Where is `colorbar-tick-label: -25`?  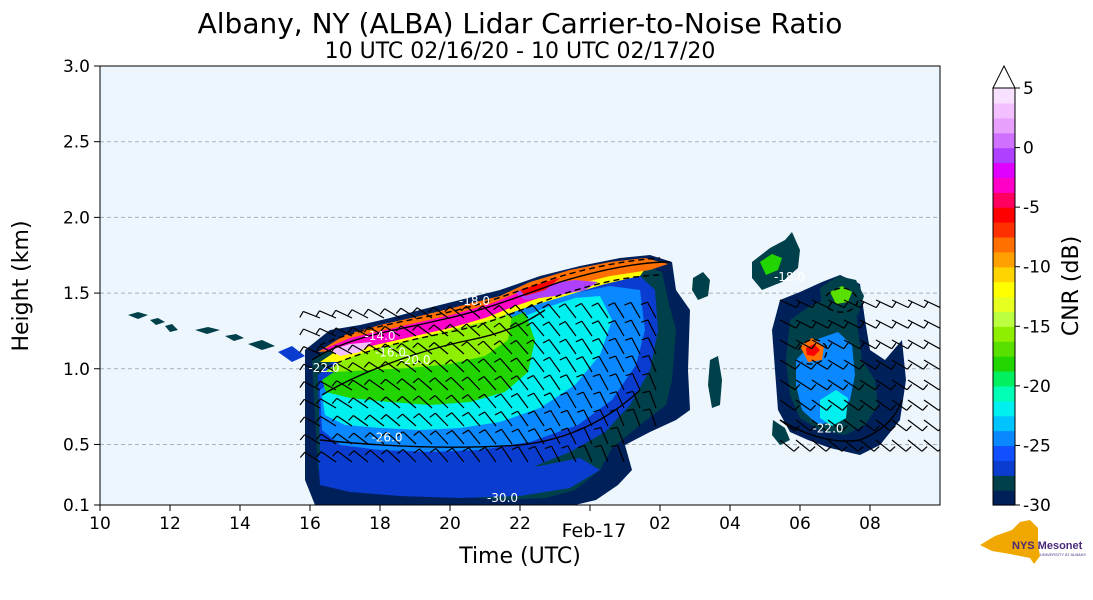
colorbar-tick-label: -25 is located at coordinates (1037, 446).